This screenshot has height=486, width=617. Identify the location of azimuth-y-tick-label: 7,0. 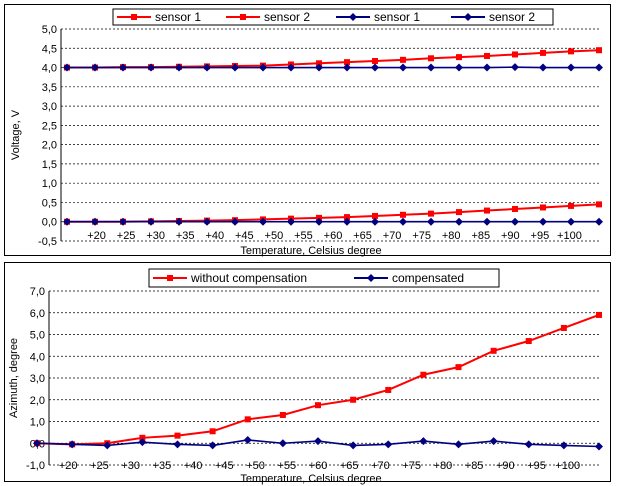
(37, 292).